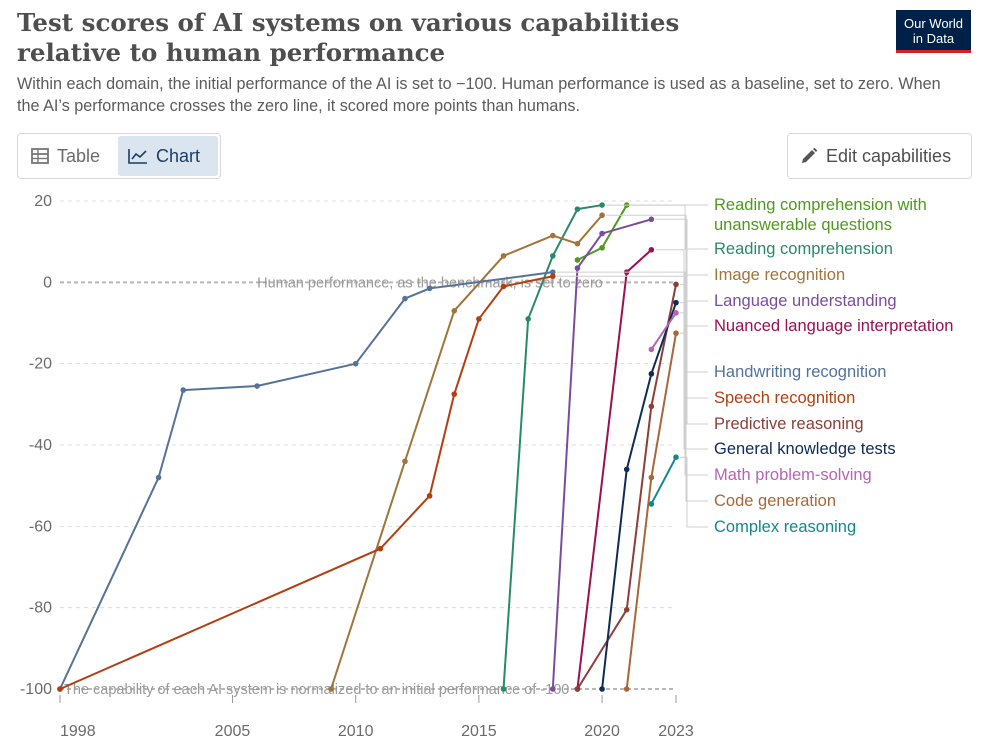 This screenshot has width=993, height=739. Describe the element at coordinates (40, 364) in the screenshot. I see `y-tick-label: -20` at that location.